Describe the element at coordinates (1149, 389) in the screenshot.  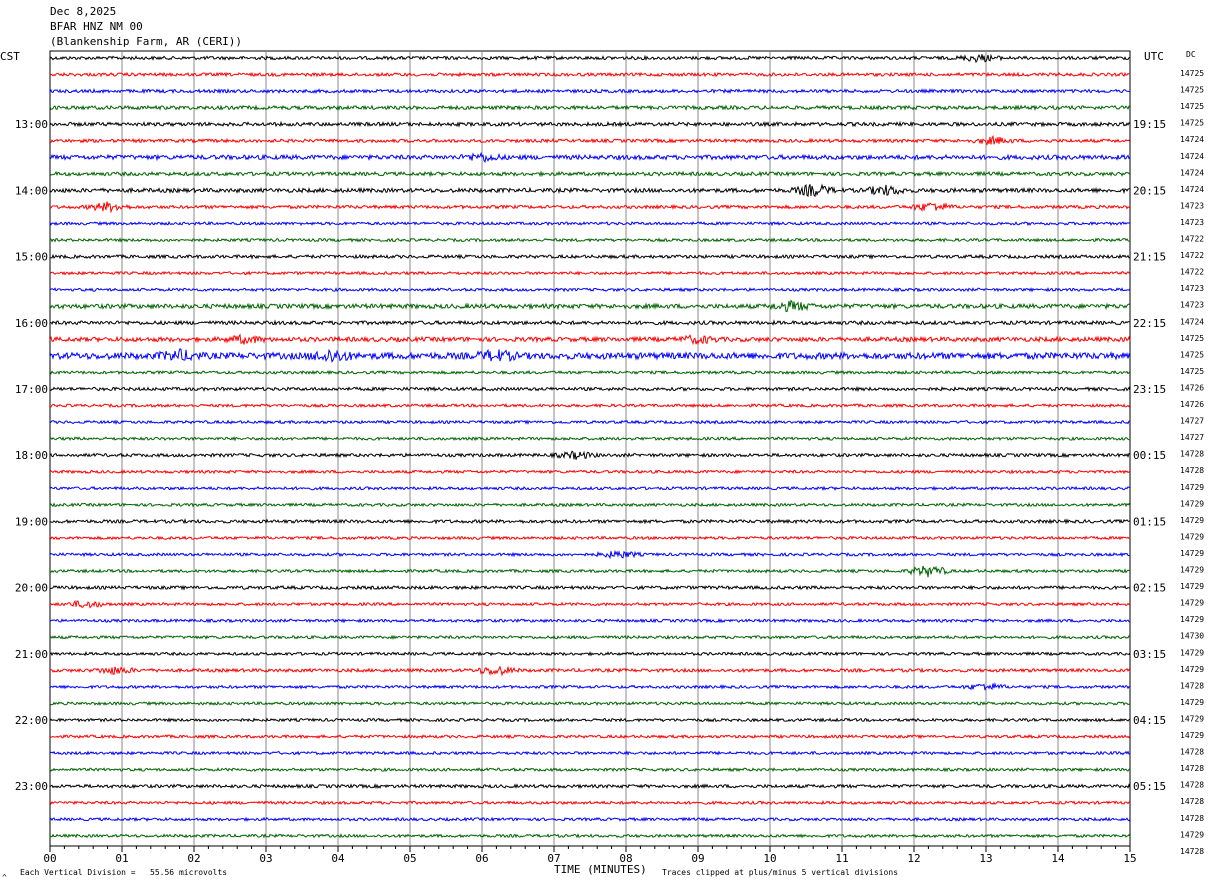
I see `utc-hour-label: 23:15` at that location.